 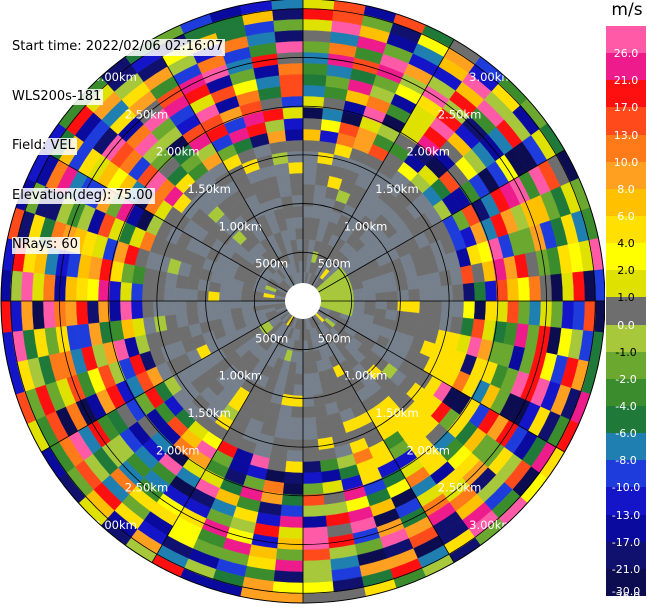 What do you see at coordinates (626, 325) in the screenshot?
I see `colorbar-tick-label: 0.0` at bounding box center [626, 325].